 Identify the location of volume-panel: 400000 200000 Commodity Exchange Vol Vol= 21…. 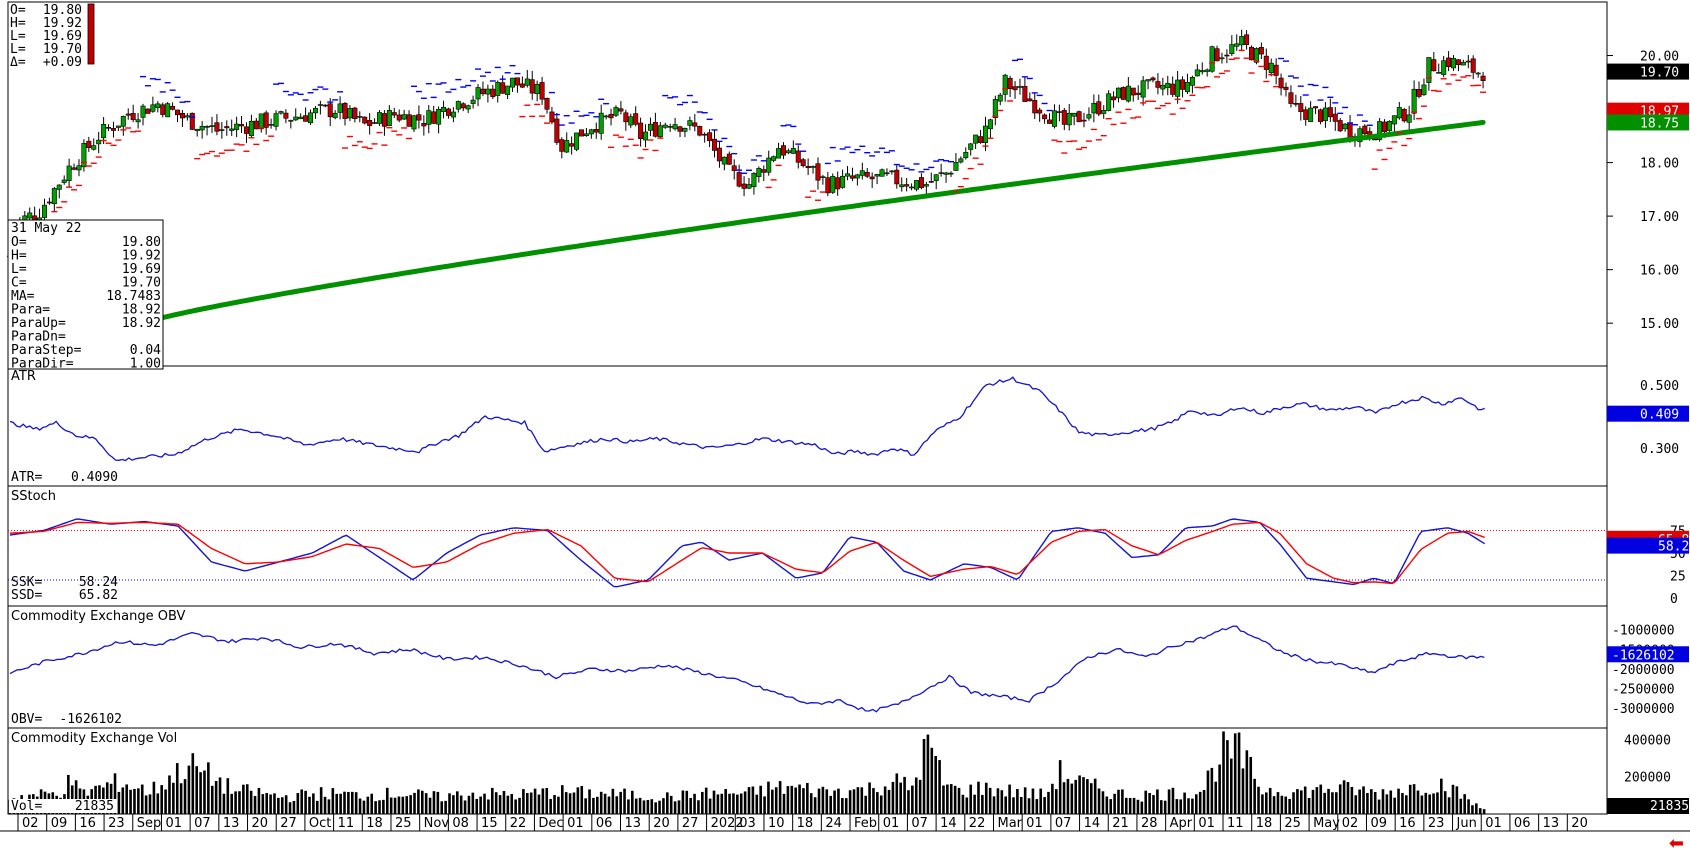
(848, 772).